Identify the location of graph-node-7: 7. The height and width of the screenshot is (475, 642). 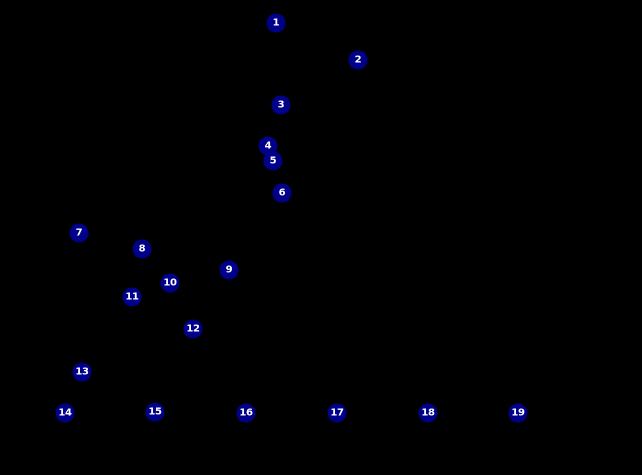
(79, 233).